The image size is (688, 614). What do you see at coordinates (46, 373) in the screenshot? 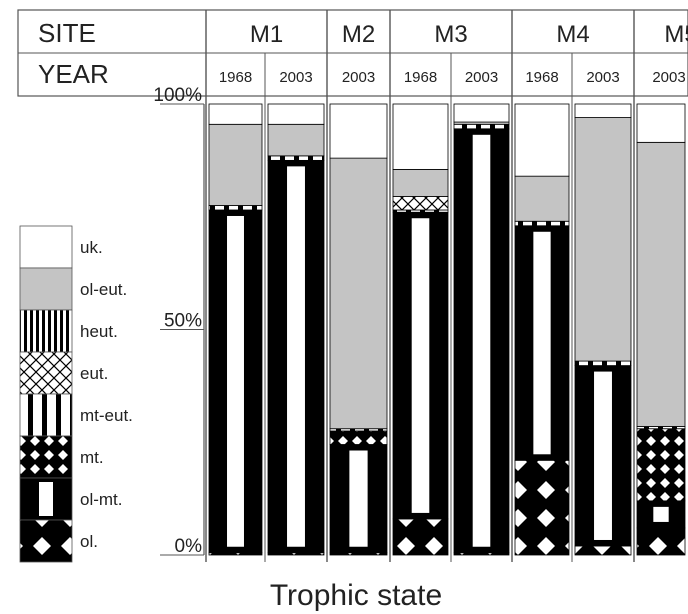
I see `legend-swatch-eut` at bounding box center [46, 373].